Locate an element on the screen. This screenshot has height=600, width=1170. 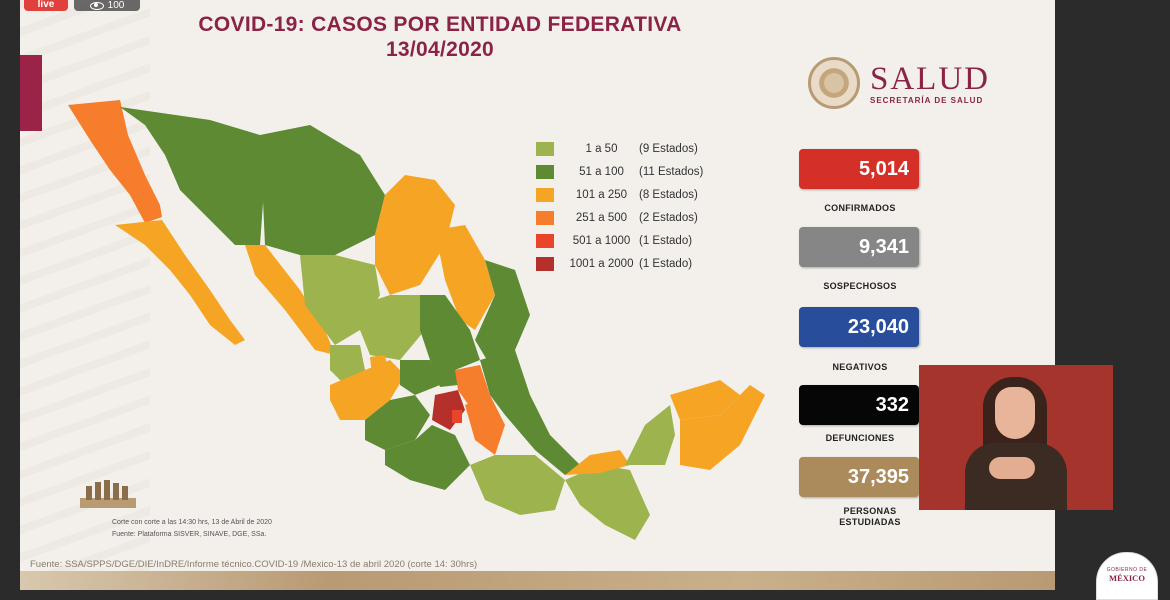
legend-range: 101 a 250 is located at coordinates (601, 194).